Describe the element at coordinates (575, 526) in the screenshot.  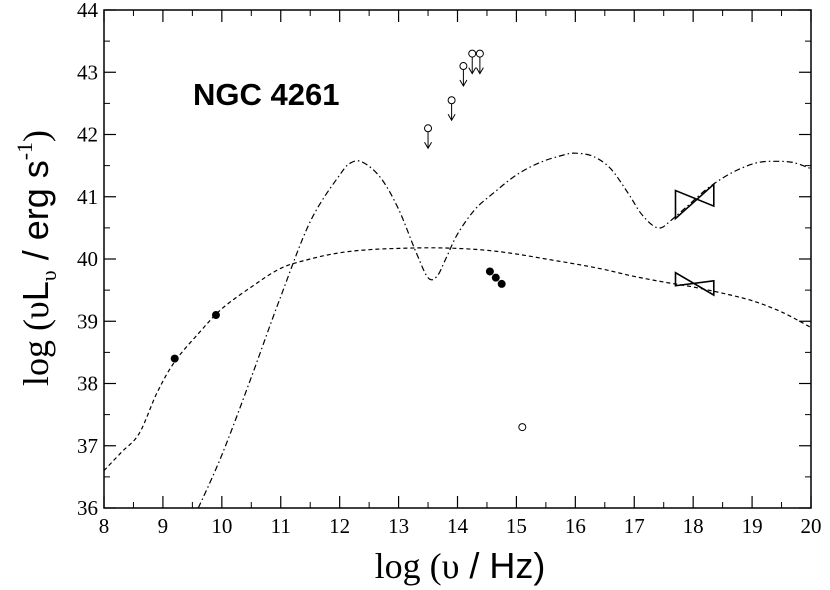
I see `x-tick-label: 16` at that location.